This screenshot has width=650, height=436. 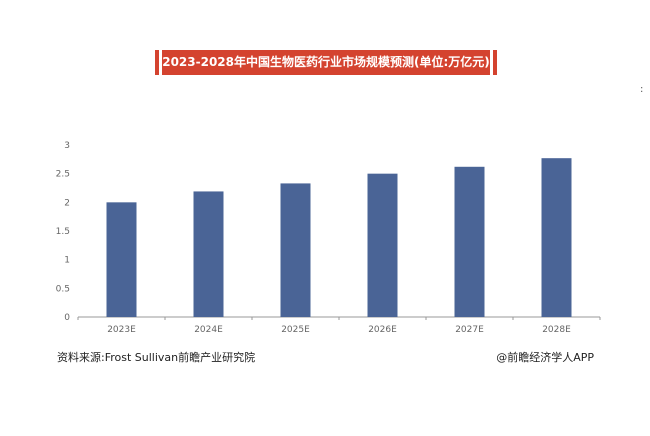 I want to click on y-tick-label: 1, so click(x=67, y=261).